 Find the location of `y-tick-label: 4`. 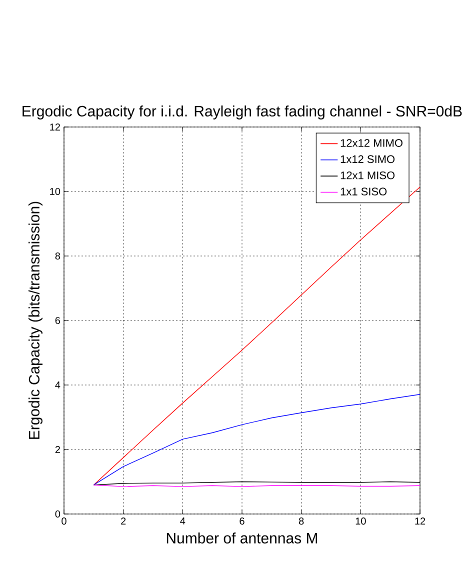

y-tick-label: 4 is located at coordinates (57, 385).